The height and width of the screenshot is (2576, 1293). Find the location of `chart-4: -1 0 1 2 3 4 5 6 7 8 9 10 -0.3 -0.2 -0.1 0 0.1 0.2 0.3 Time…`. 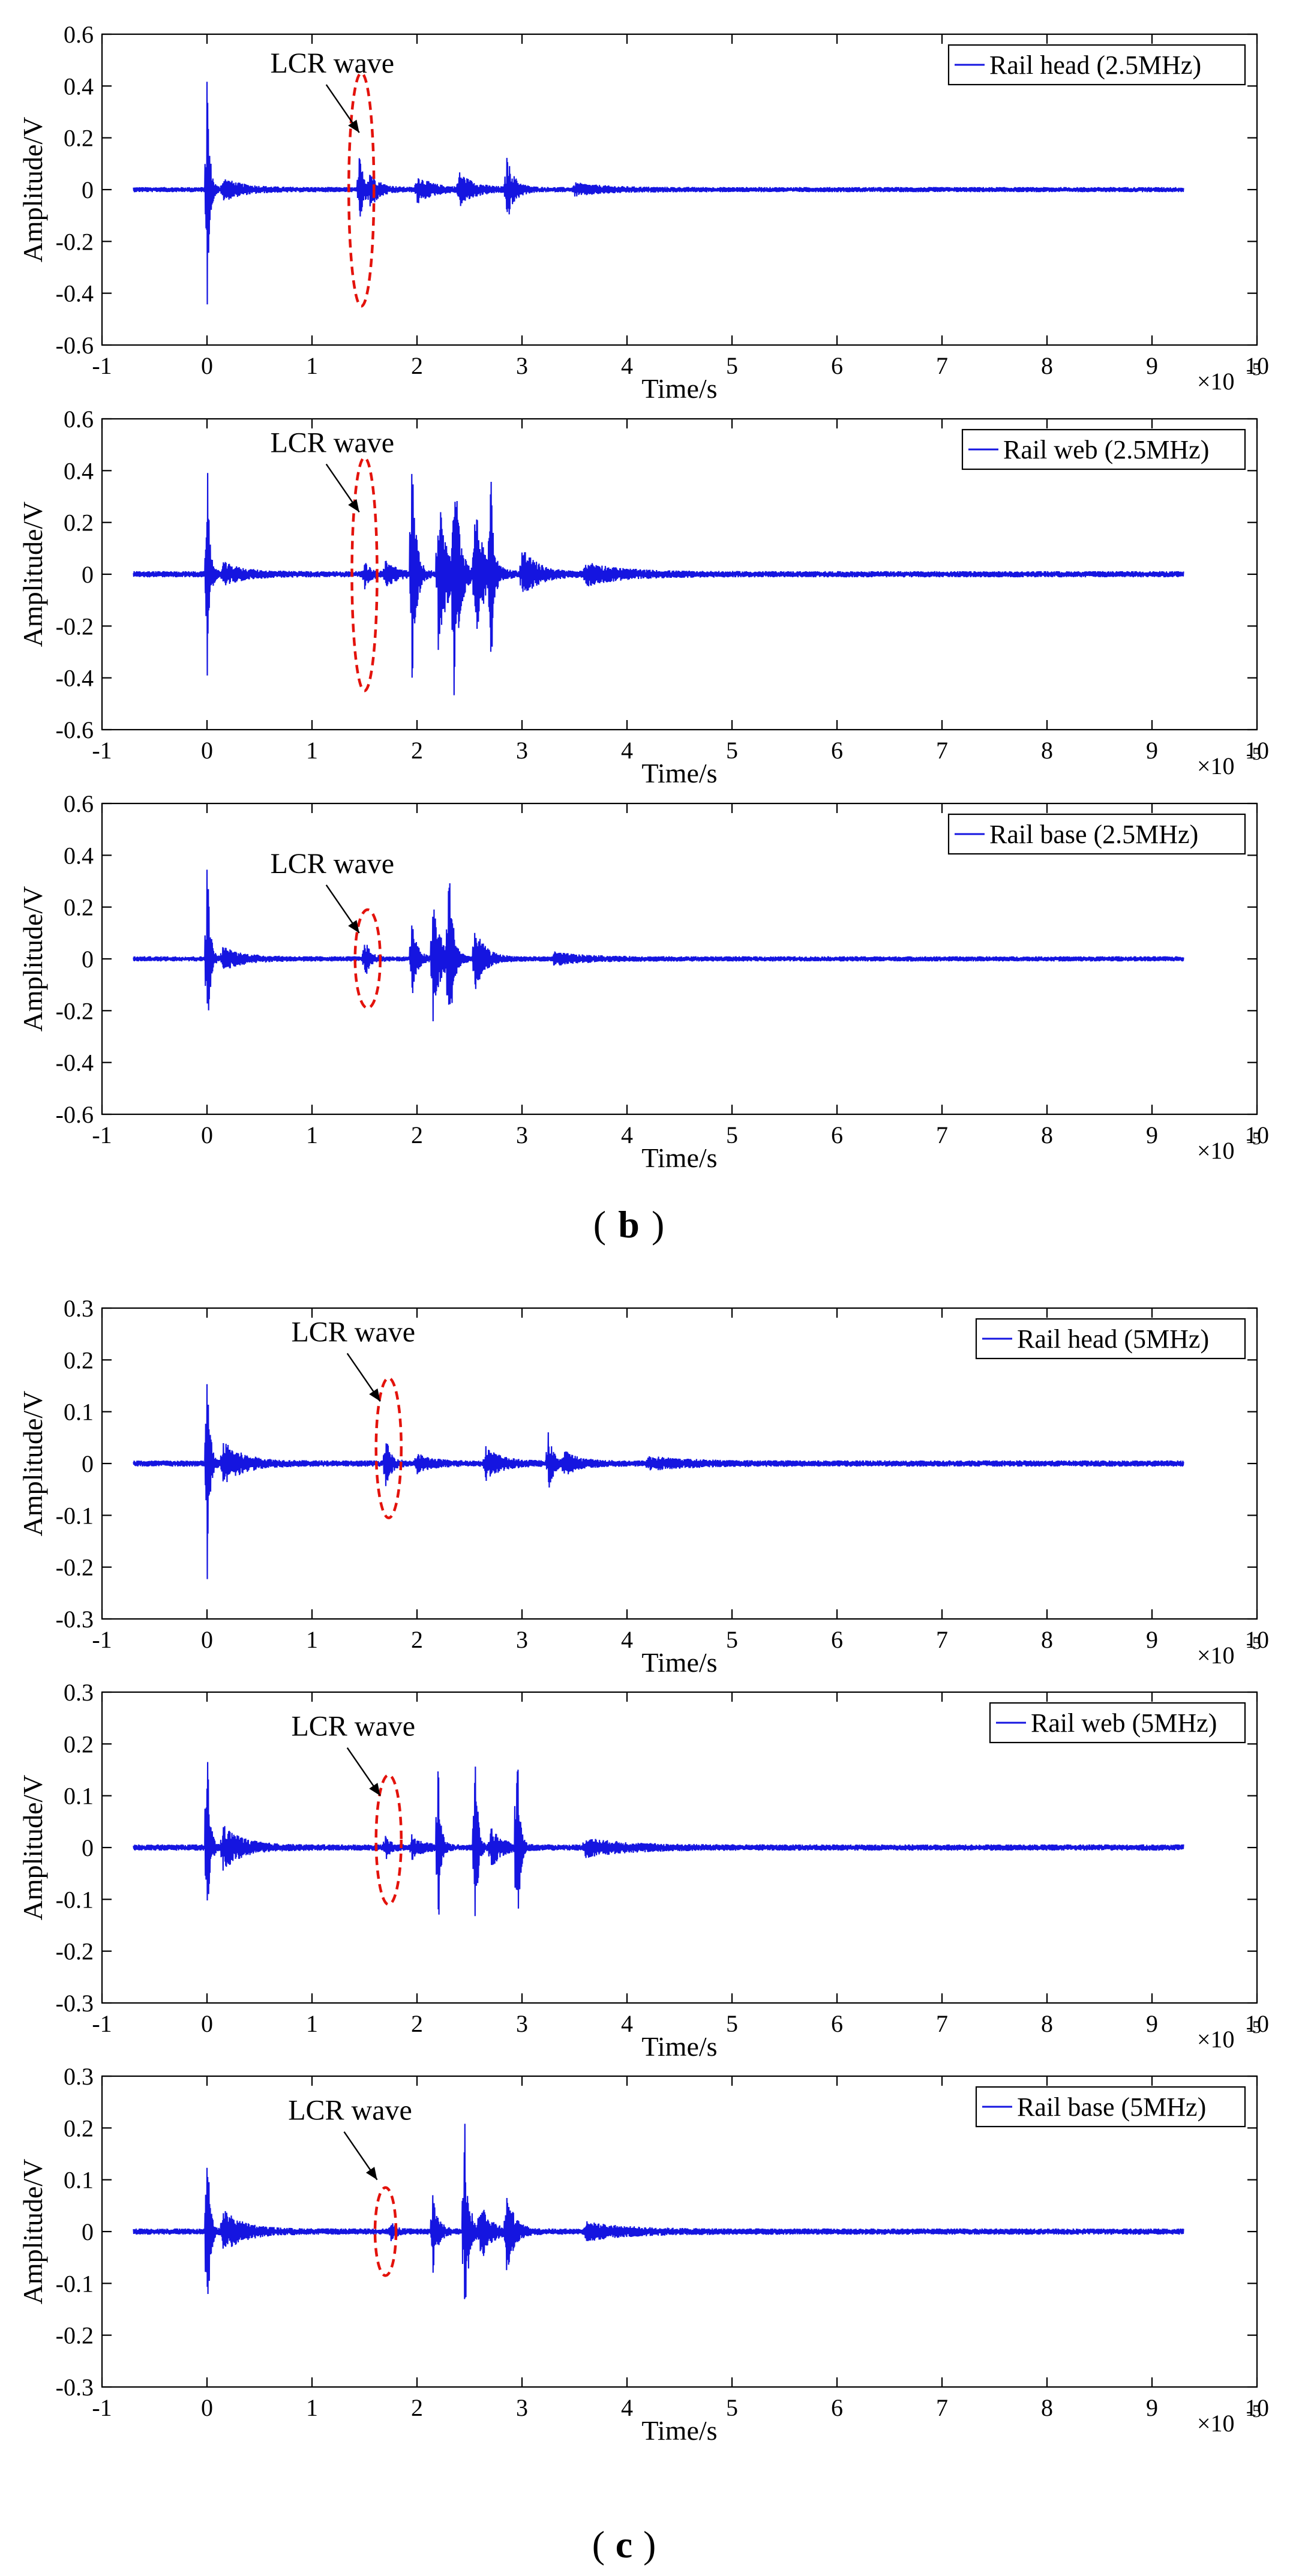

chart-4: -1 0 1 2 3 4 5 6 7 8 9 10 -0.3 -0.2 -0.1 0 0.1 0.2 0.3 Time… is located at coordinates (643, 1486).